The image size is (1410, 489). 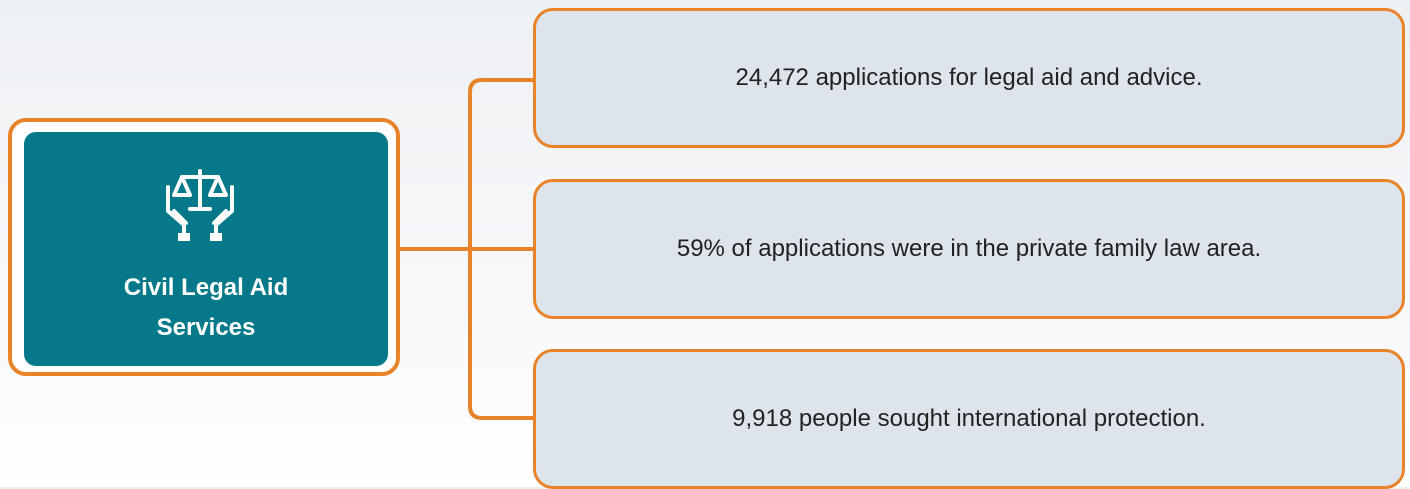 I want to click on root-label: Civil Legal Aid Services, so click(x=206, y=307).